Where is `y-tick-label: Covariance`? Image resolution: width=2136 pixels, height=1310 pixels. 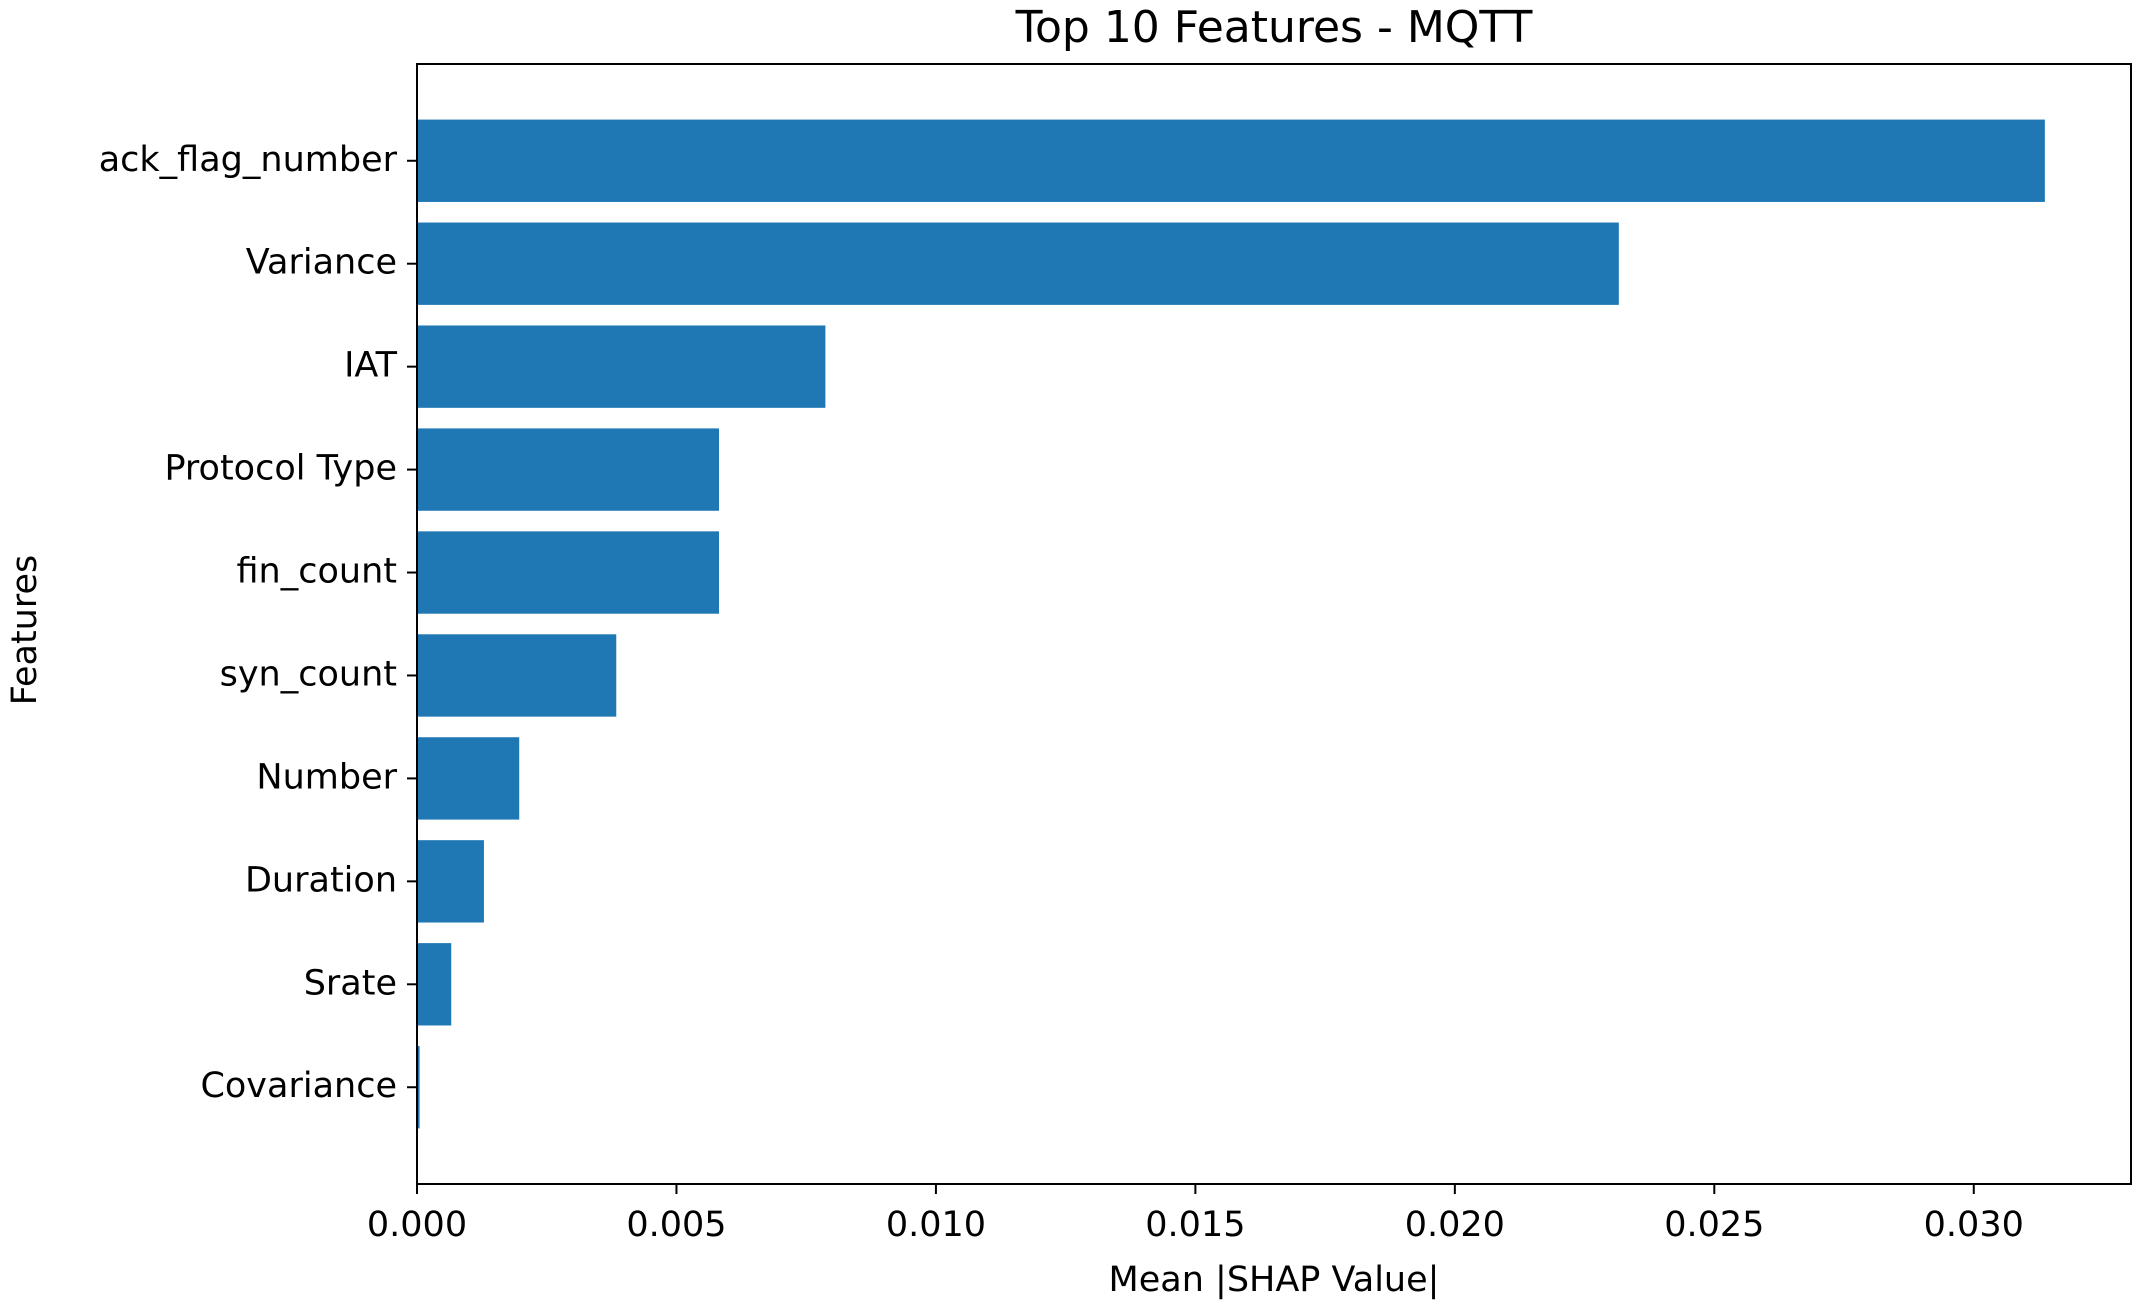
y-tick-label: Covariance is located at coordinates (298, 1086).